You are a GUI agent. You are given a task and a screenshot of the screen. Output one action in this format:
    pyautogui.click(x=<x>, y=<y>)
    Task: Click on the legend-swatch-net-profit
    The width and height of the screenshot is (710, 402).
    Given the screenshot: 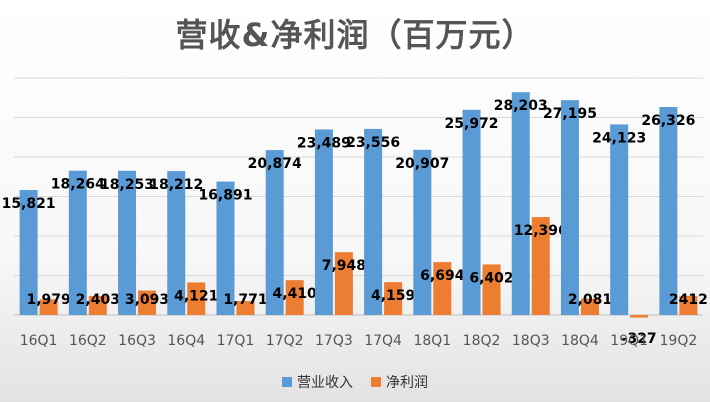 What is the action you would take?
    pyautogui.click(x=376, y=382)
    